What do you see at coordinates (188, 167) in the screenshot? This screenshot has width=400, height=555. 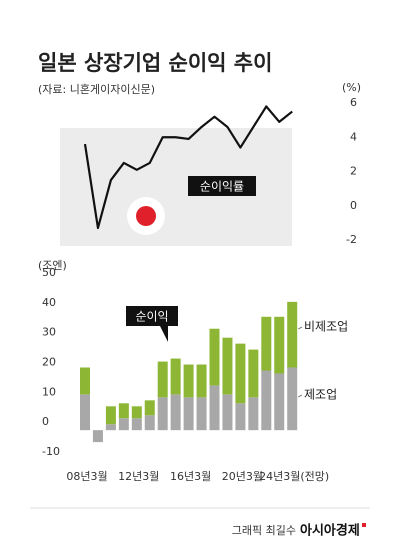 I see `line` at bounding box center [188, 167].